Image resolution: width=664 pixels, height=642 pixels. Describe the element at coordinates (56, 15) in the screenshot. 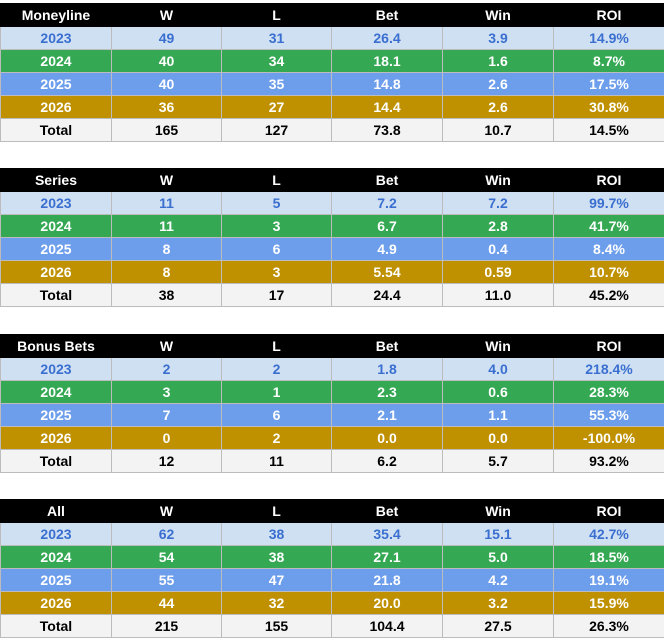

I see `table-title-cell: Moneyline` at that location.